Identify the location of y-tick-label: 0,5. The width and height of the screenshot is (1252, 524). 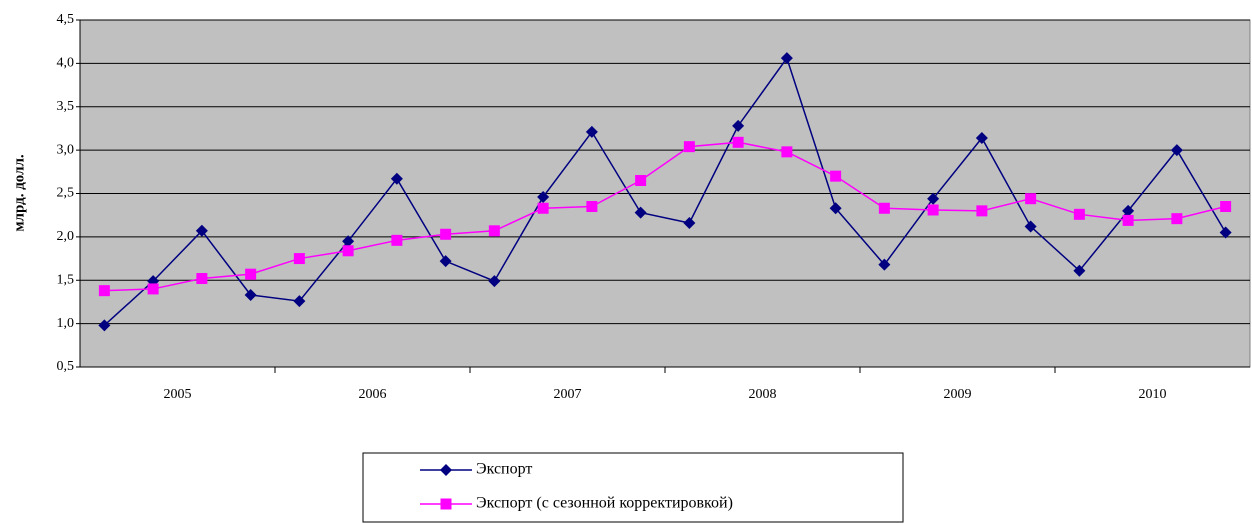
(66, 366).